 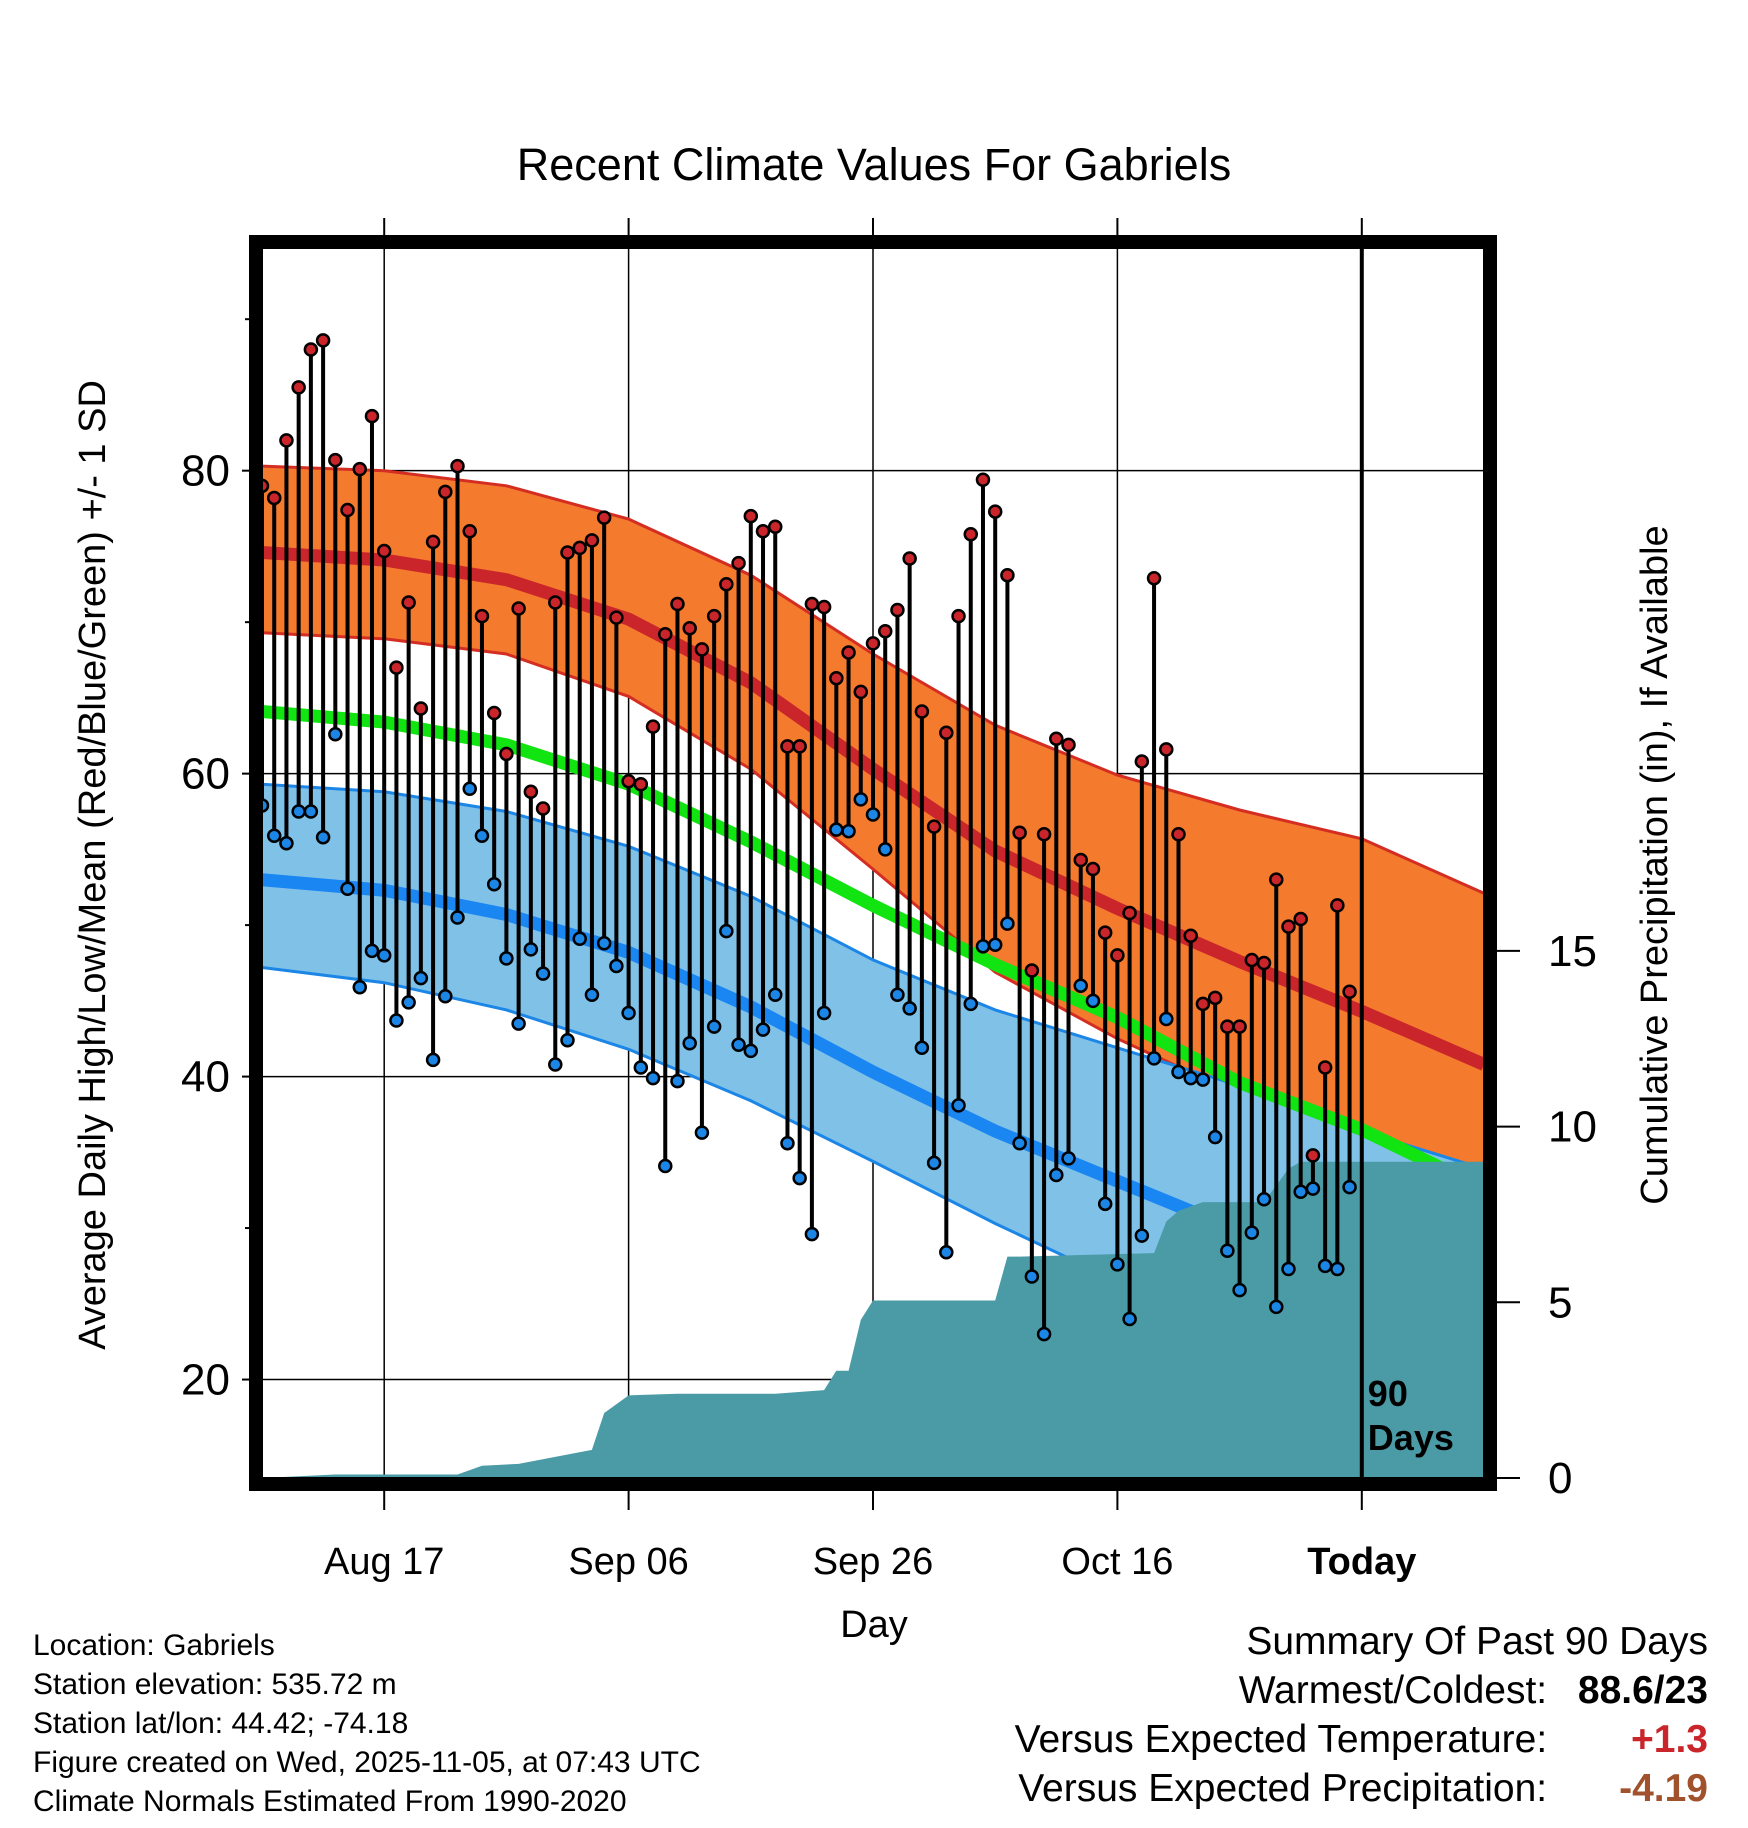 I want to click on y-tick-label: 60, so click(x=205, y=774).